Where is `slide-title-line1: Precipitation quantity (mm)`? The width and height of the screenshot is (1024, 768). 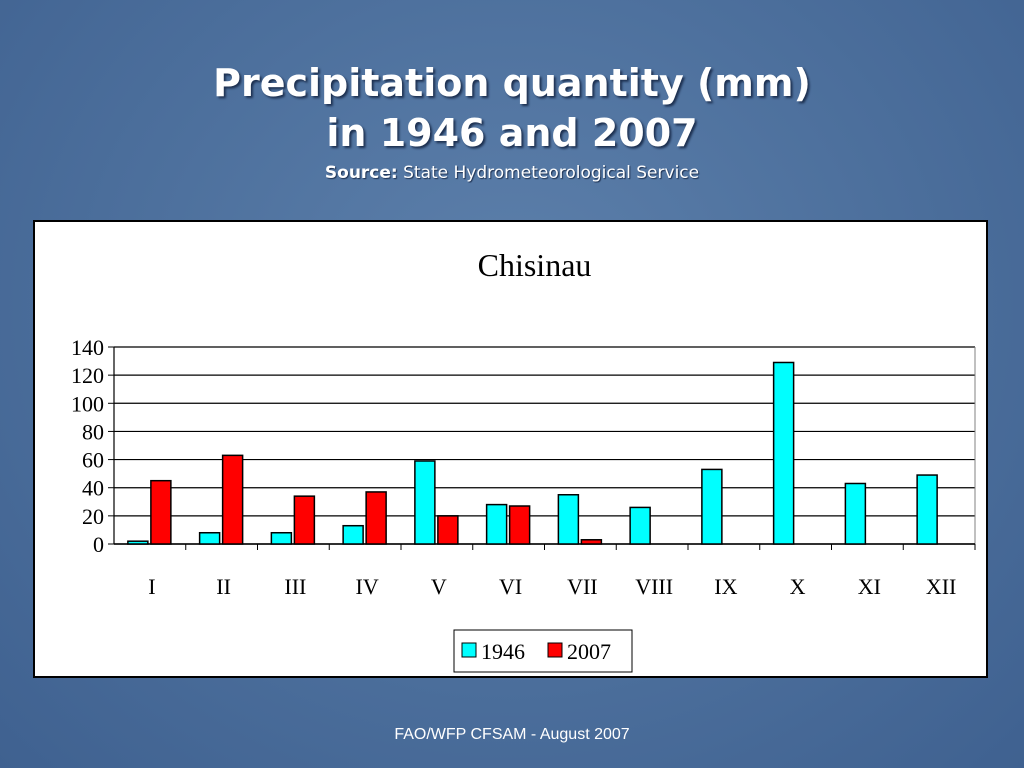
slide-title-line1: Precipitation quantity (mm) is located at coordinates (512, 83).